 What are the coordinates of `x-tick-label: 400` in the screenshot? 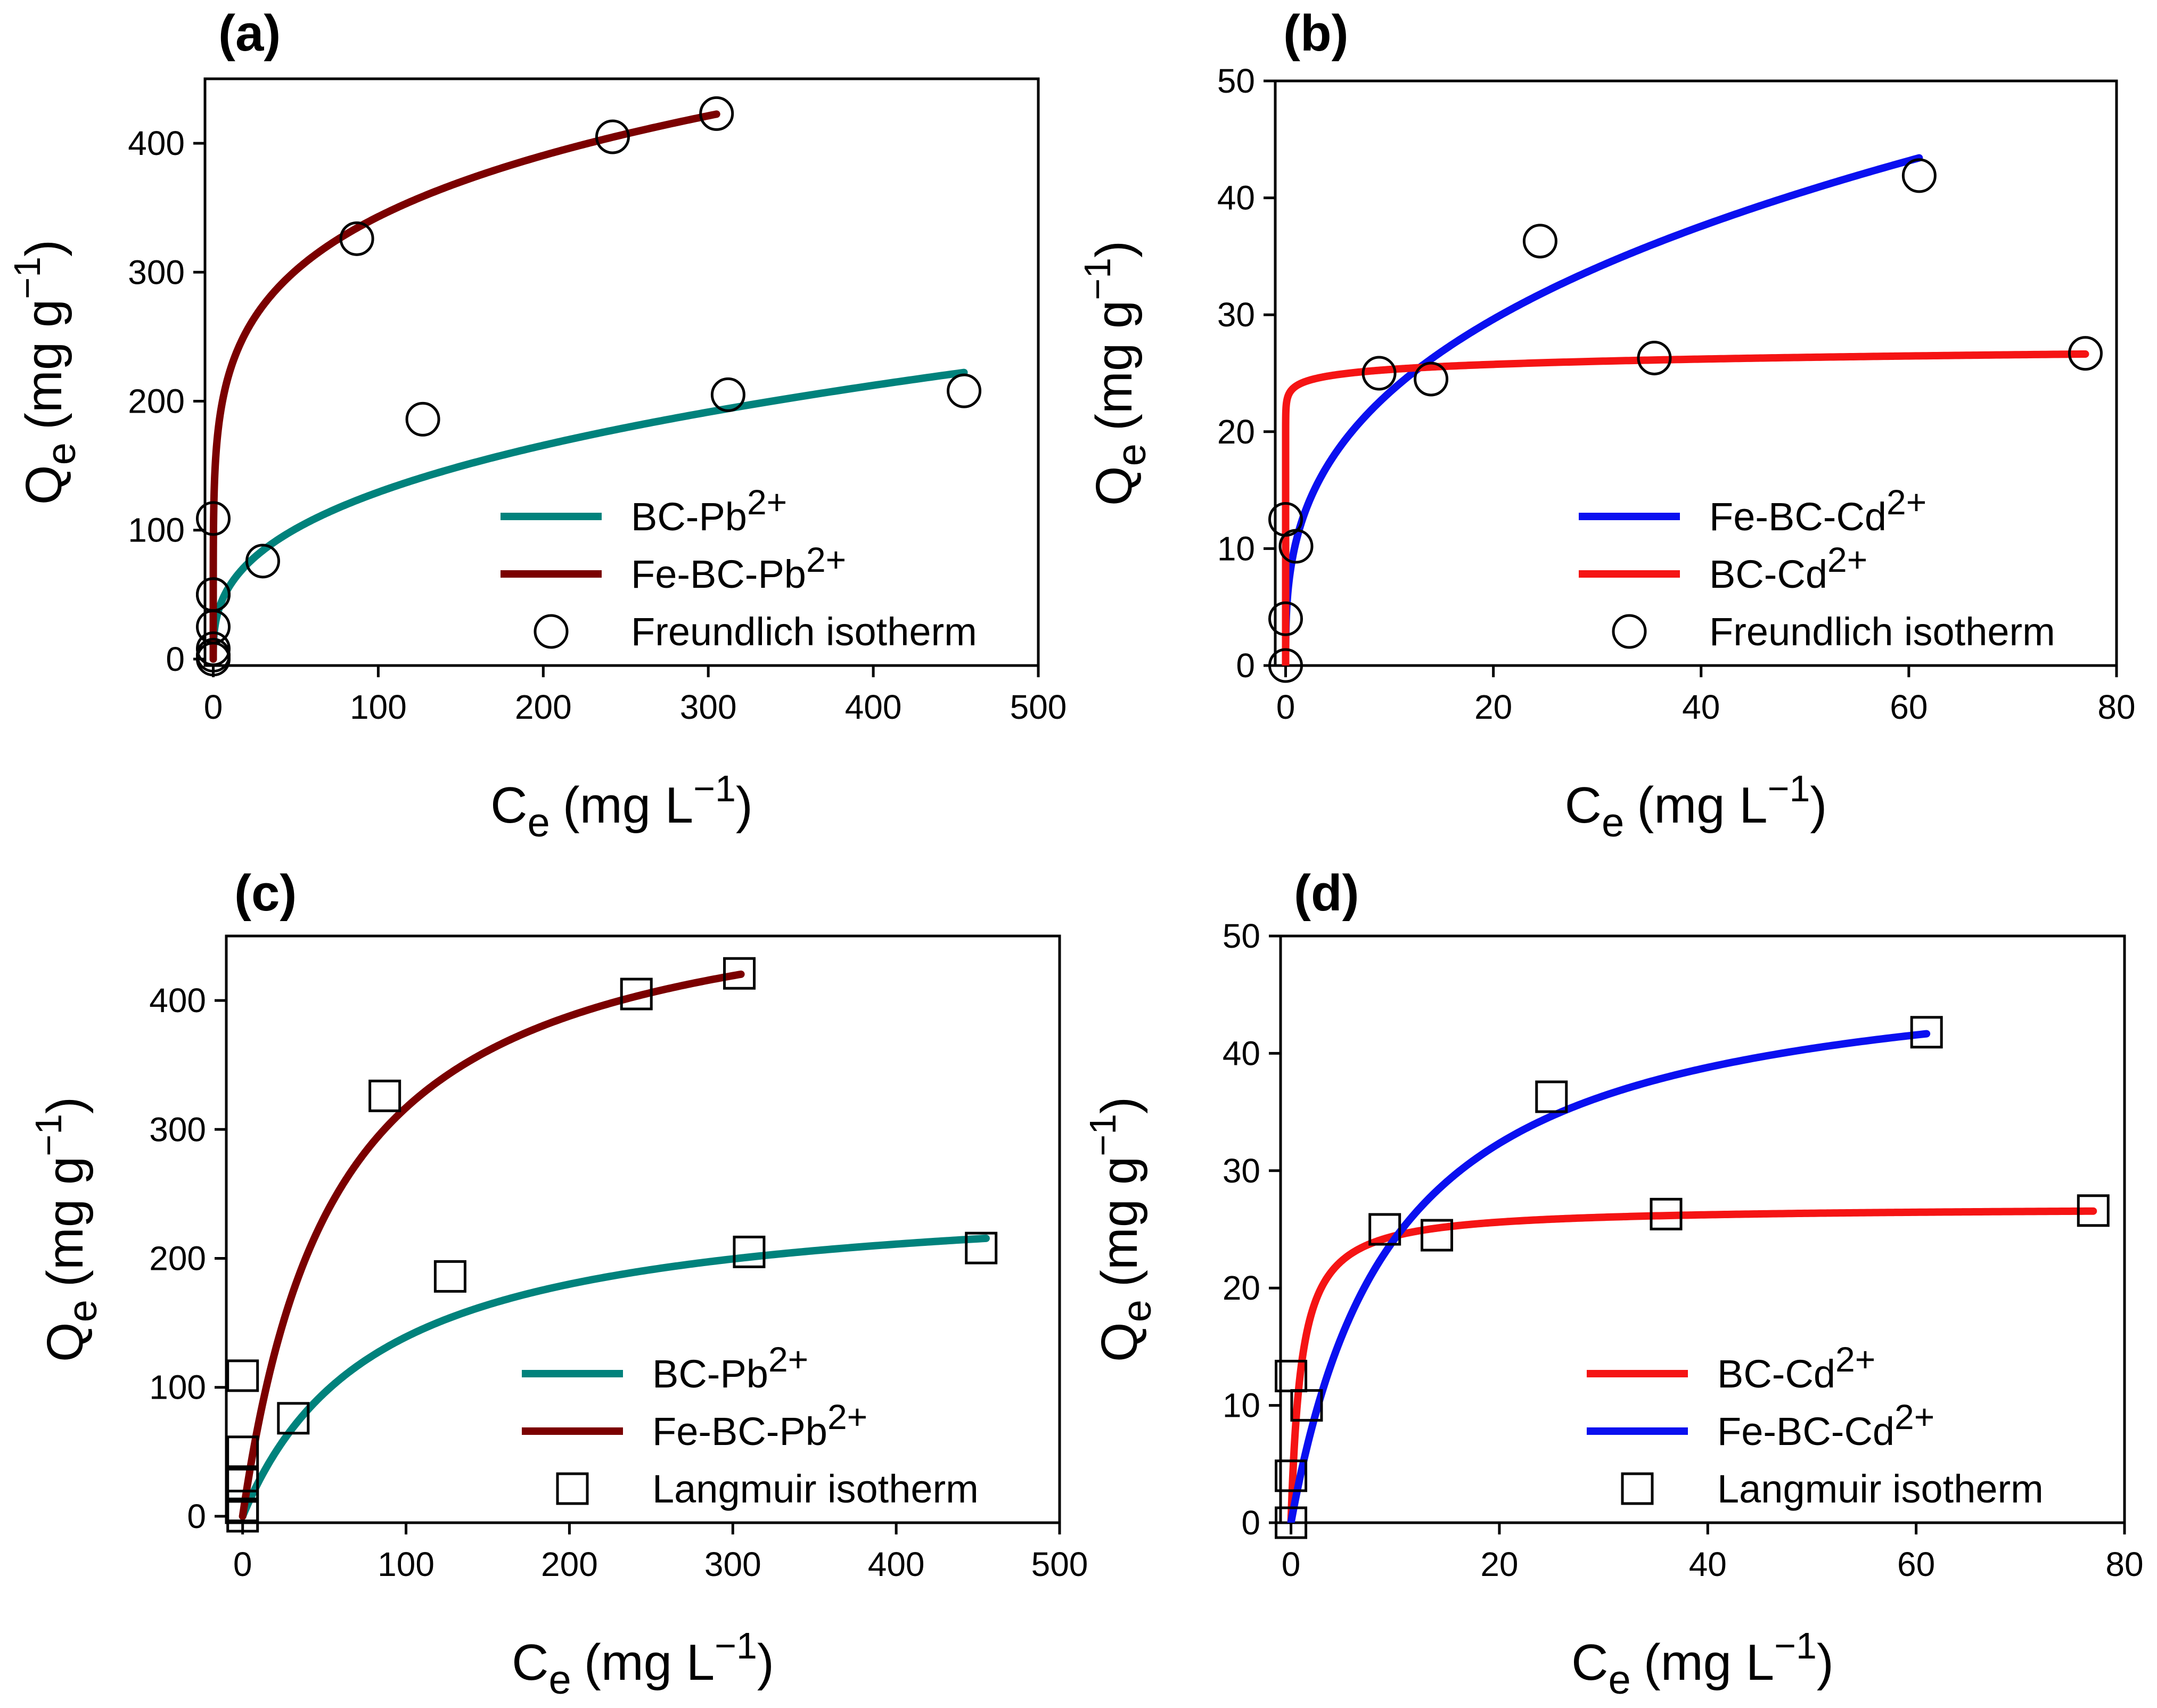 It's located at (896, 1564).